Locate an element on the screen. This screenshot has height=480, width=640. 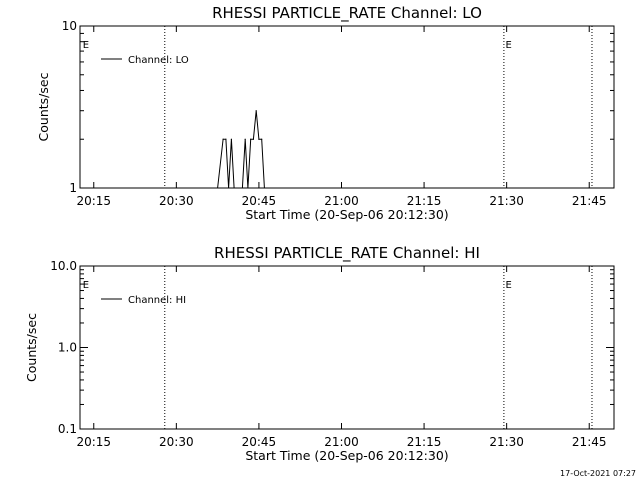
chart-title: RHESSI PARTICLE_RATE Channel: HI is located at coordinates (347, 253).